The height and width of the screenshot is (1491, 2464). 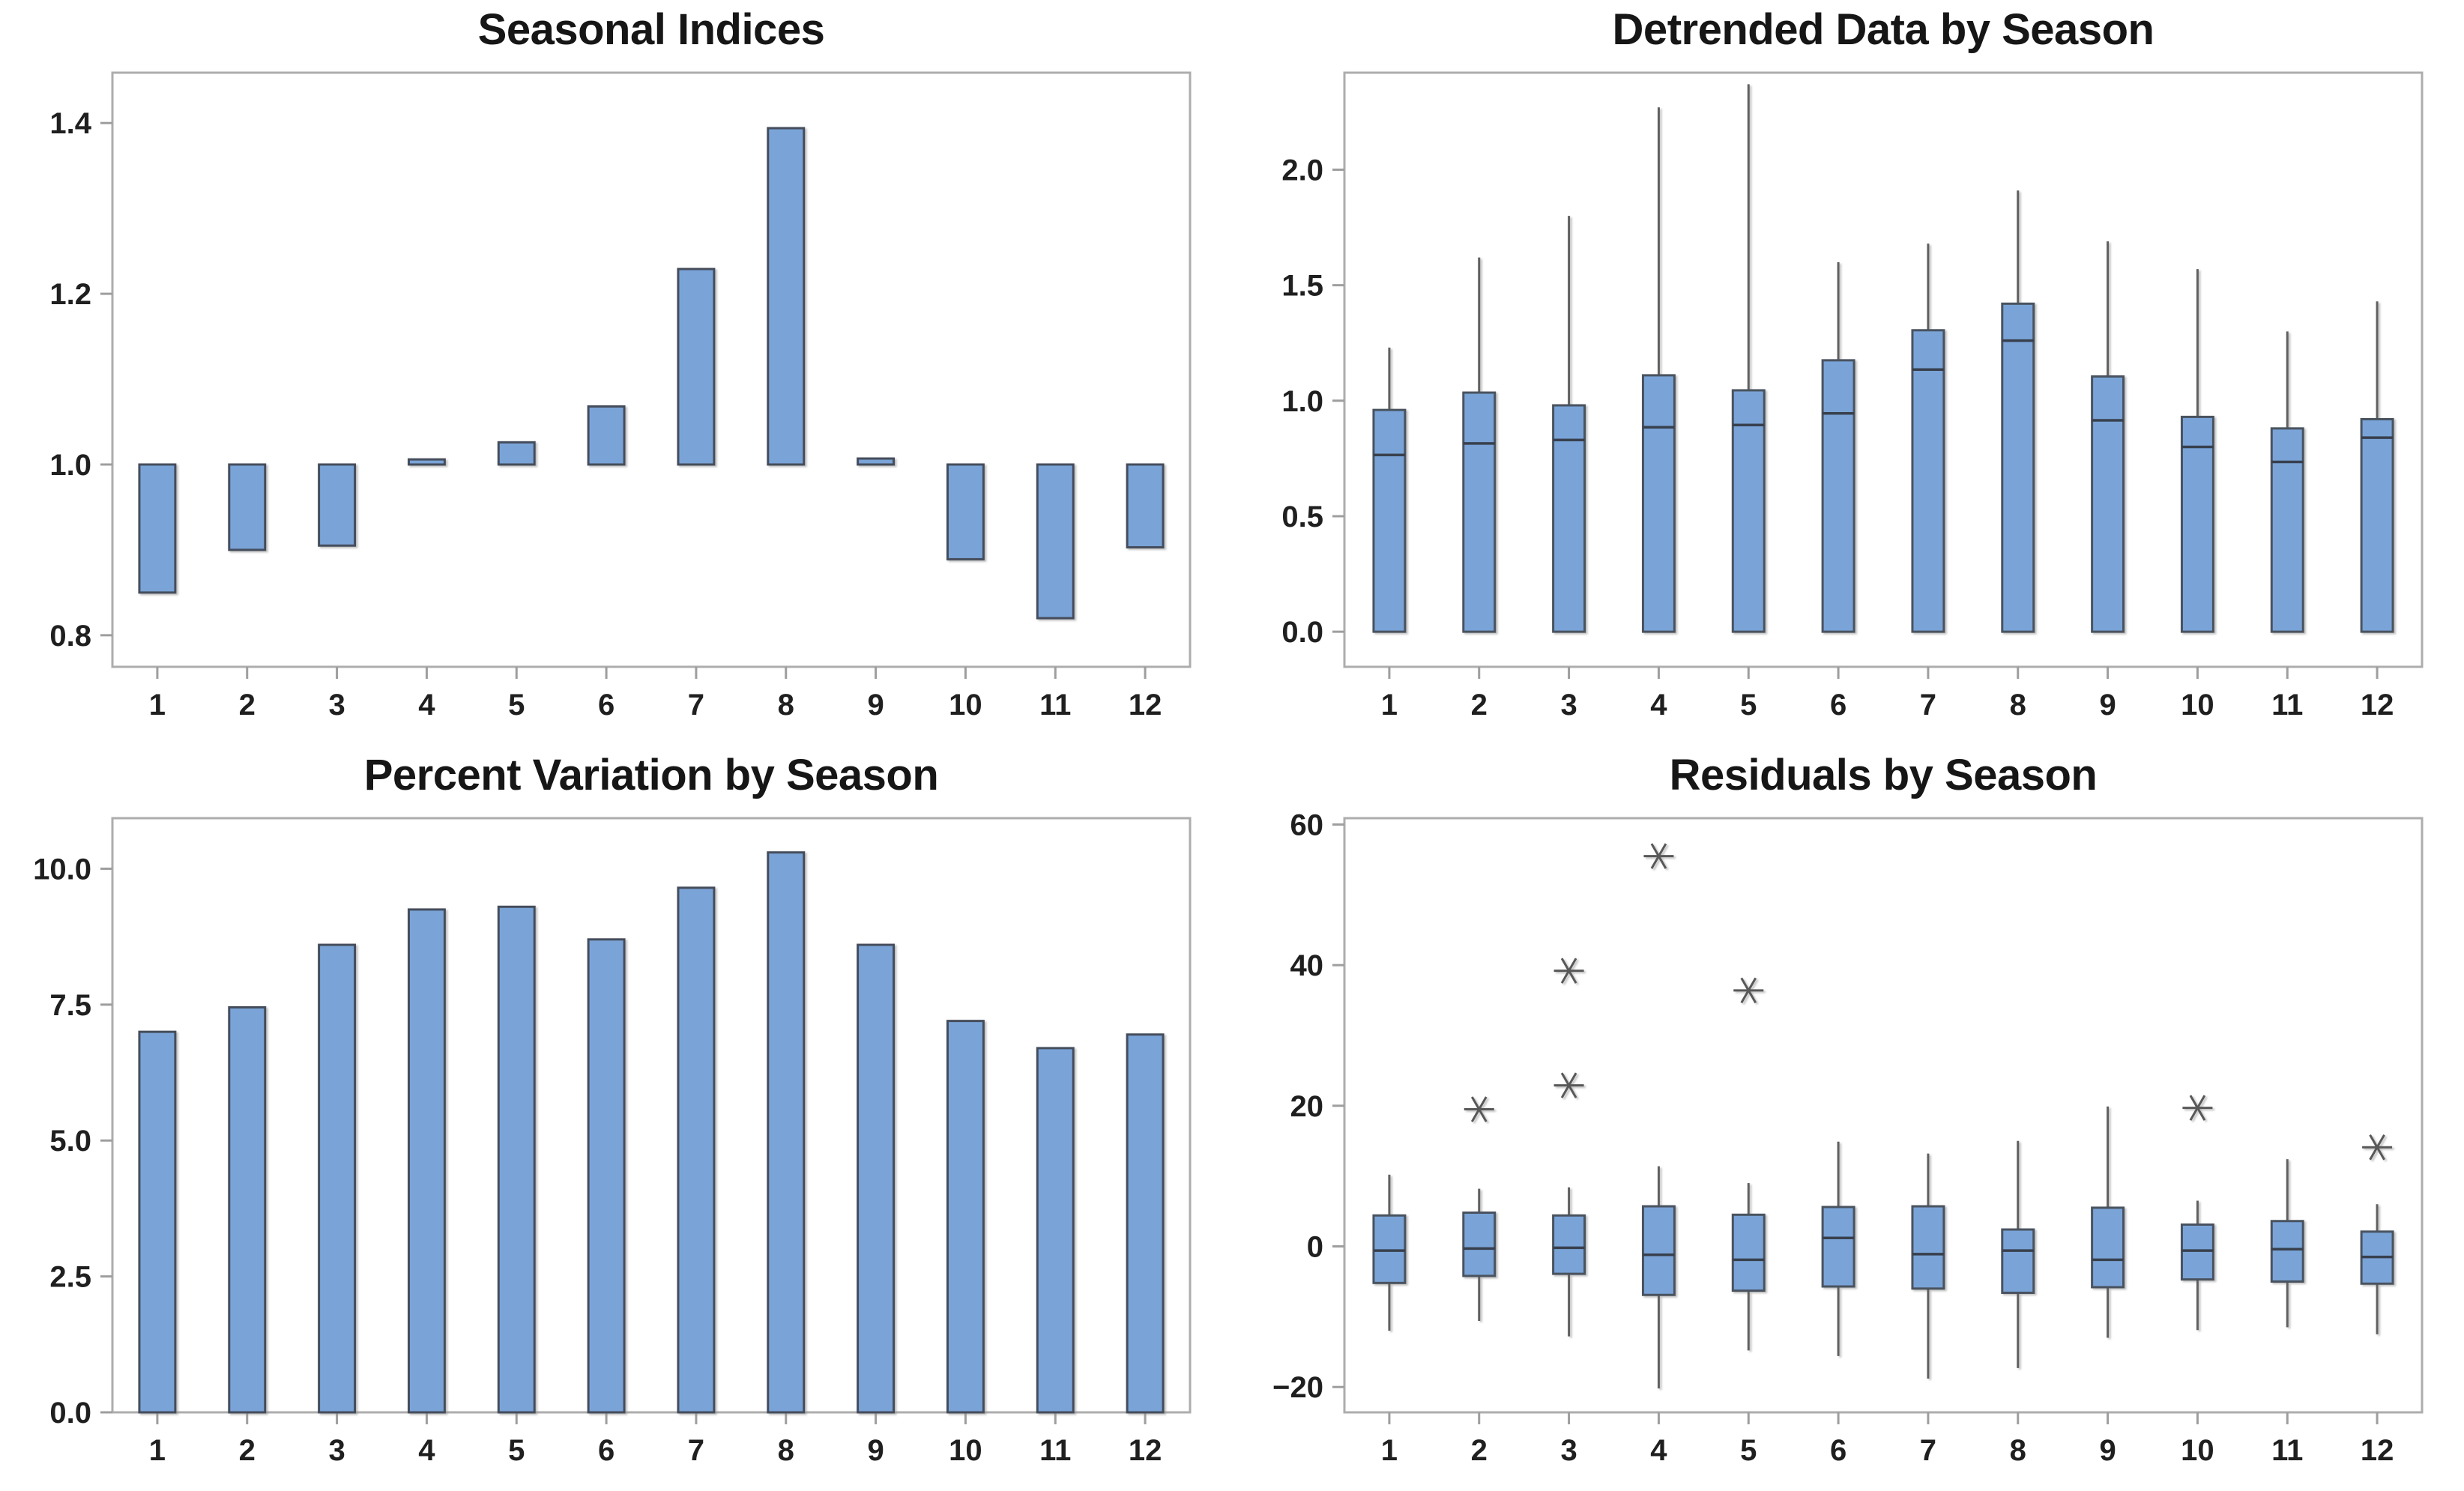 I want to click on y-tick-label: 5.0, so click(x=70, y=1141).